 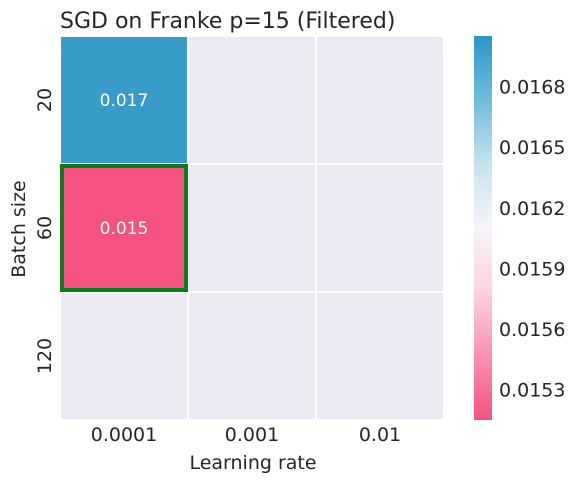 What do you see at coordinates (252, 463) in the screenshot?
I see `x-axis-label: Learning rate` at bounding box center [252, 463].